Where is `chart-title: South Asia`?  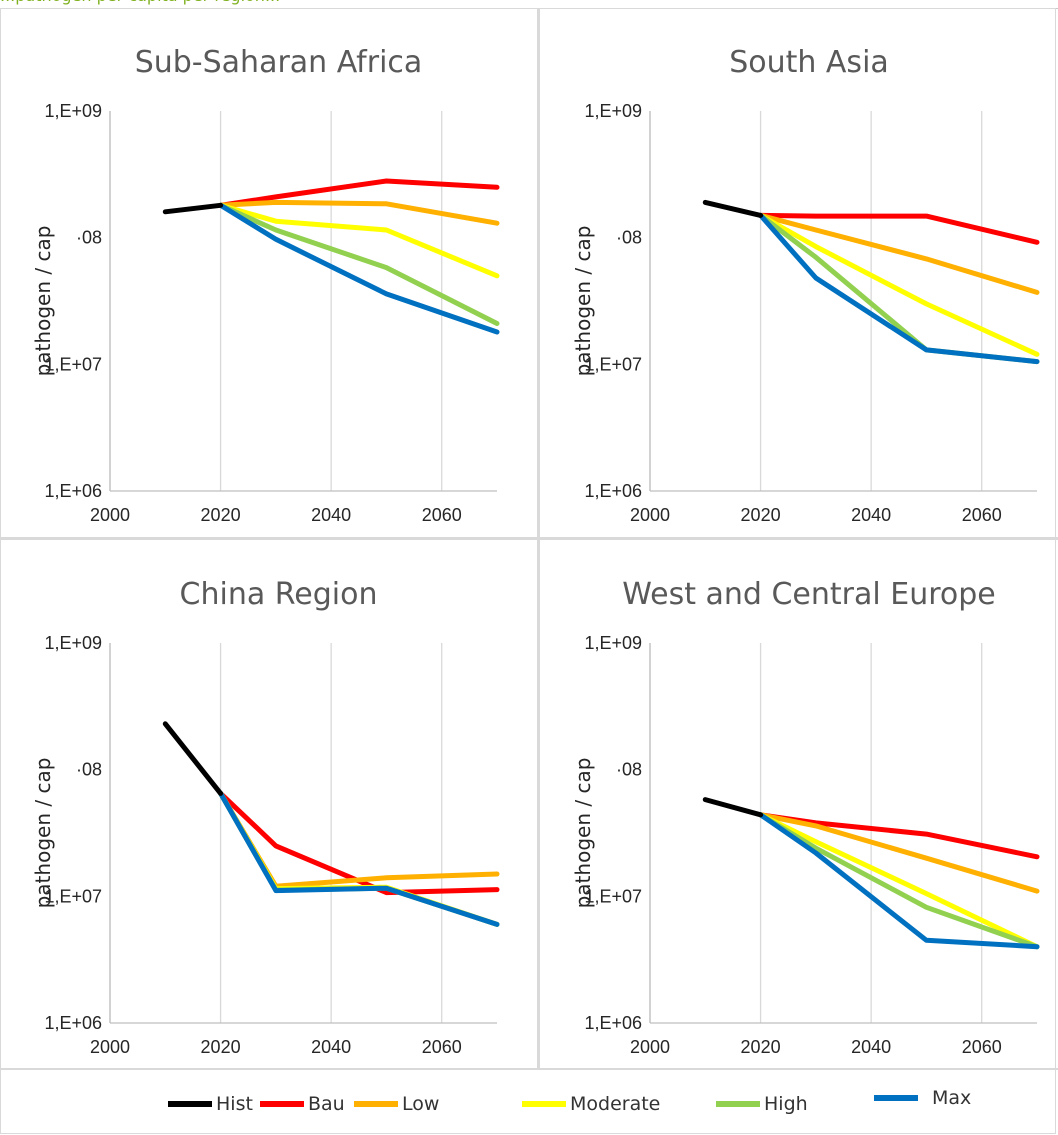 chart-title: South Asia is located at coordinates (809, 62).